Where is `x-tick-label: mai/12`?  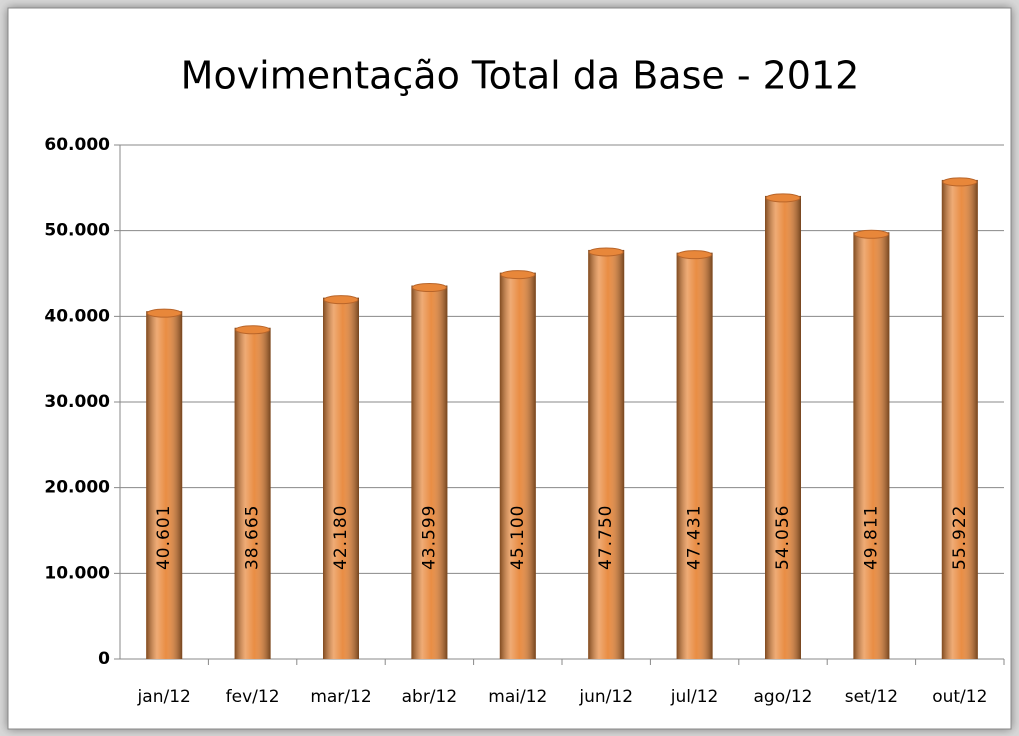
x-tick-label: mai/12 is located at coordinates (517, 697).